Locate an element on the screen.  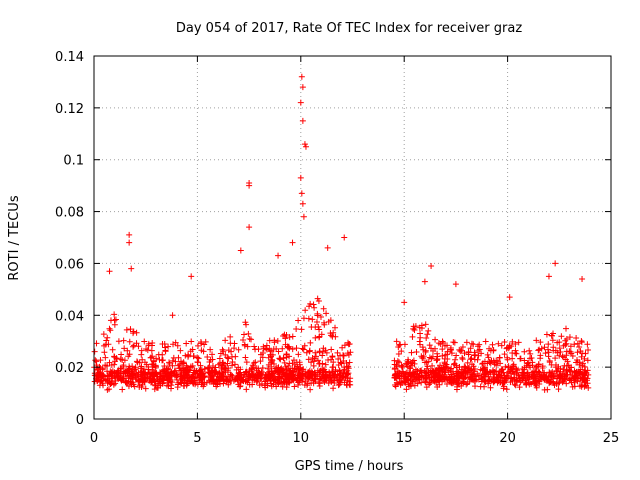
x-axis-label: GPS time / hours is located at coordinates (349, 466).